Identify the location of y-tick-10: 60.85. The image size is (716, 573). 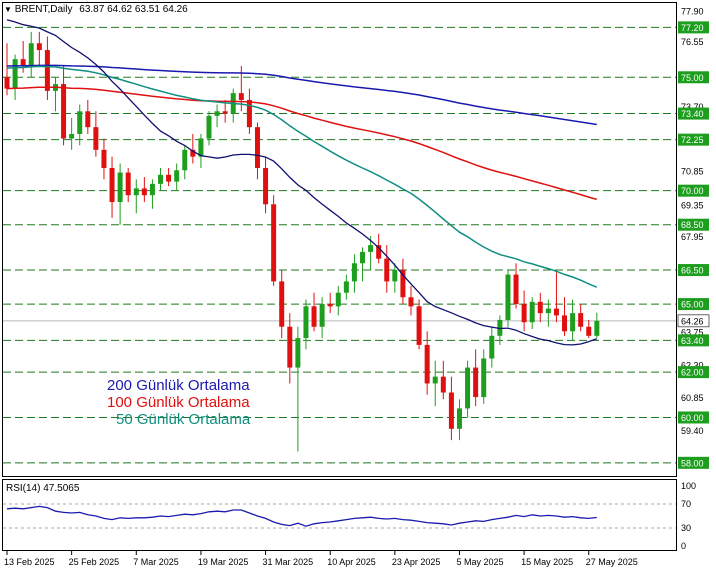
(692, 398).